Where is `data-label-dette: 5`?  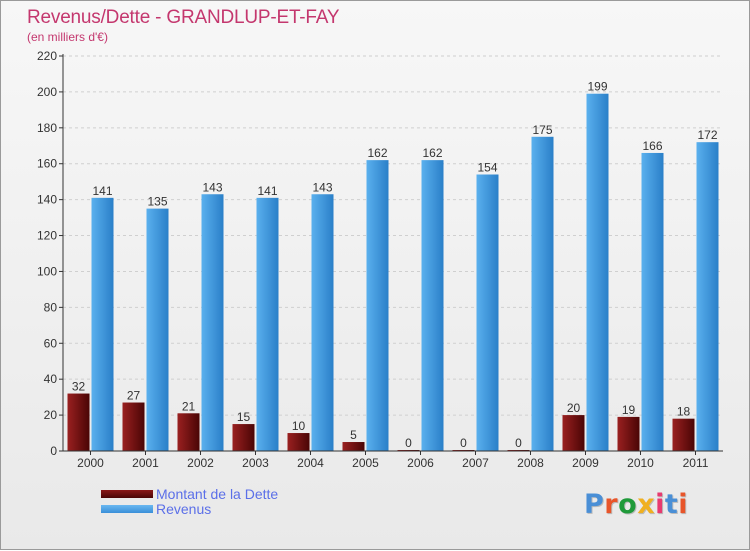 data-label-dette: 5 is located at coordinates (353, 435).